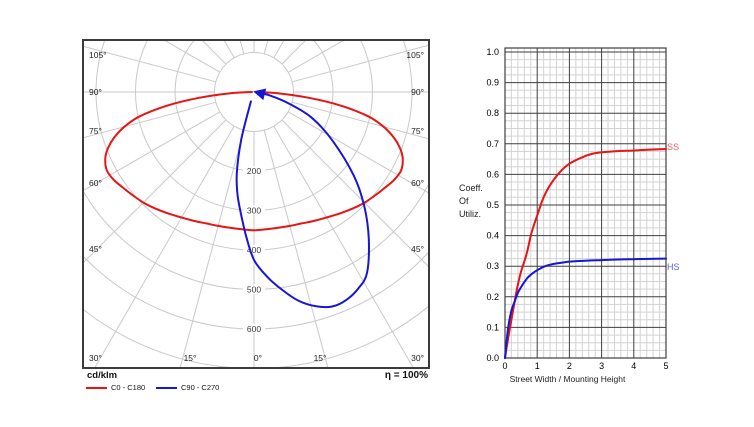 The image size is (754, 427). What do you see at coordinates (492, 52) in the screenshot?
I see `cu-y-tick-label: 1.0` at bounding box center [492, 52].